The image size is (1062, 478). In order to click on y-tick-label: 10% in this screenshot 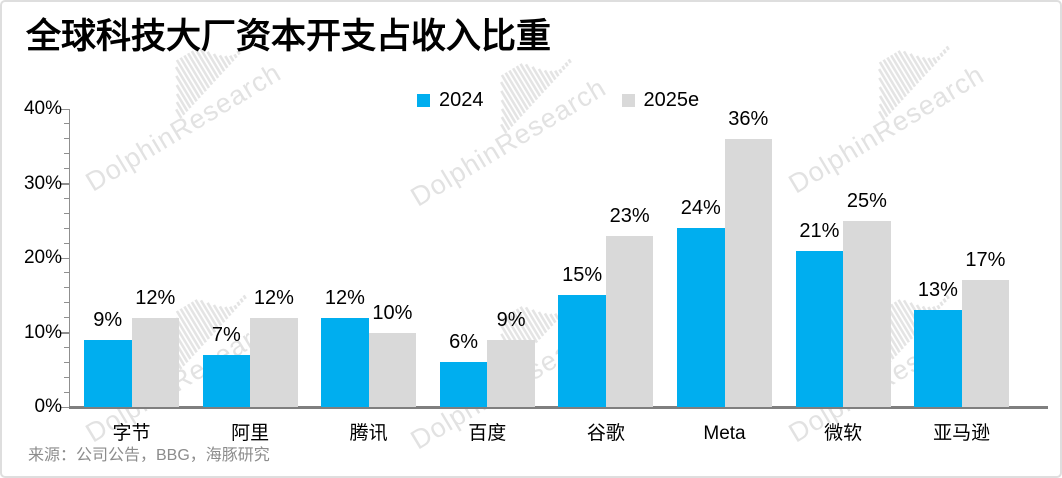, I will do `click(42, 332)`.